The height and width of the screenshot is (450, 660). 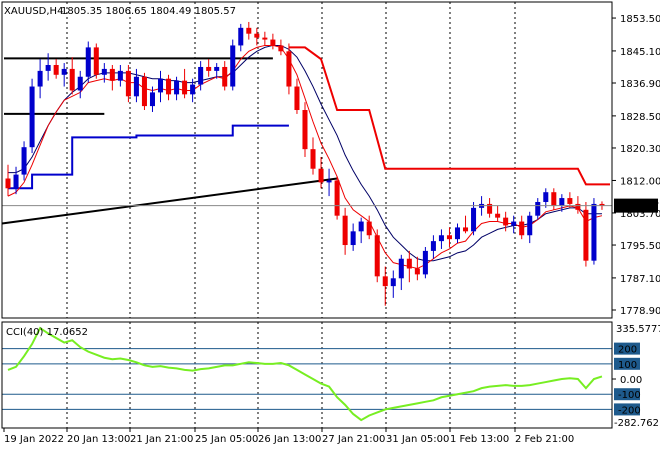 I want to click on cci-axis-label: 335.5777, so click(x=638, y=329).